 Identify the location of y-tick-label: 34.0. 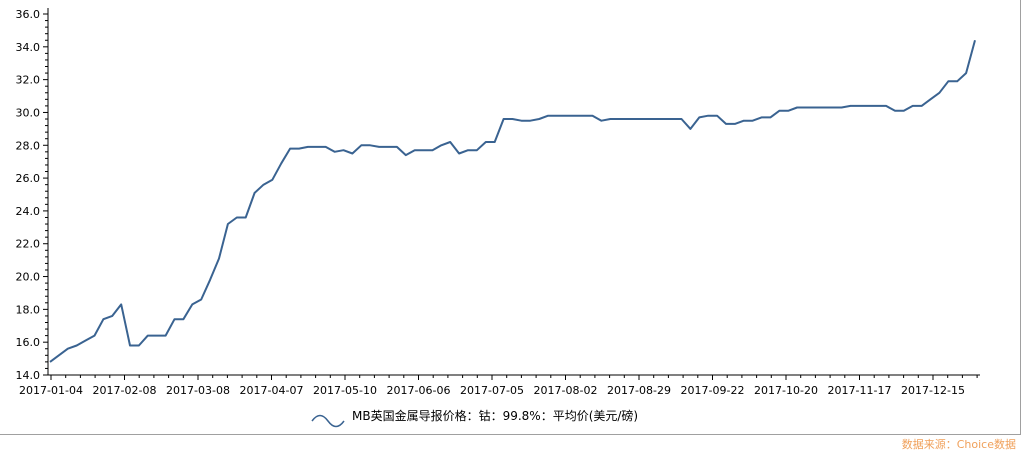
(28, 47).